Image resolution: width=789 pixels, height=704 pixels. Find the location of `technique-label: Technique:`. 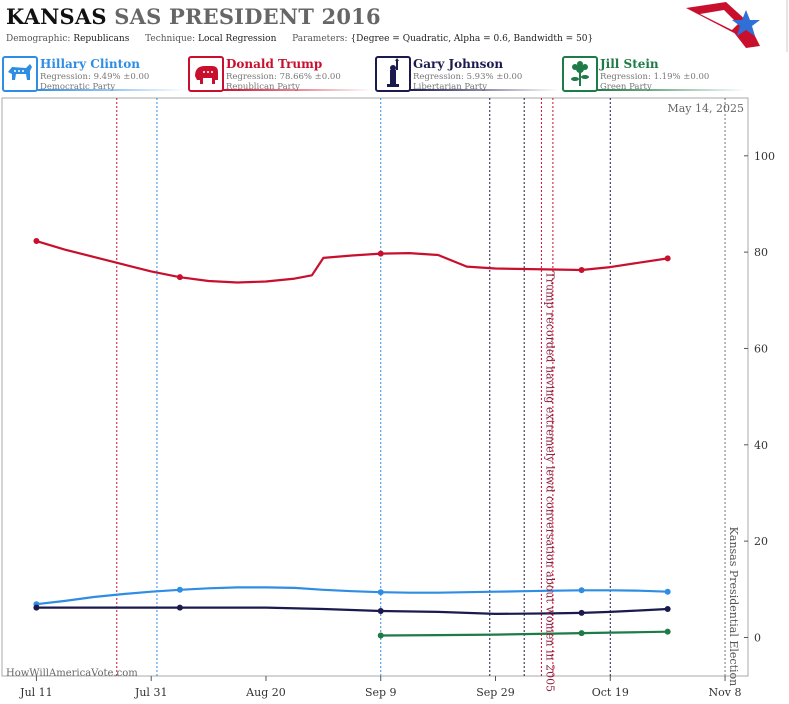

technique-label: Technique: is located at coordinates (170, 39).